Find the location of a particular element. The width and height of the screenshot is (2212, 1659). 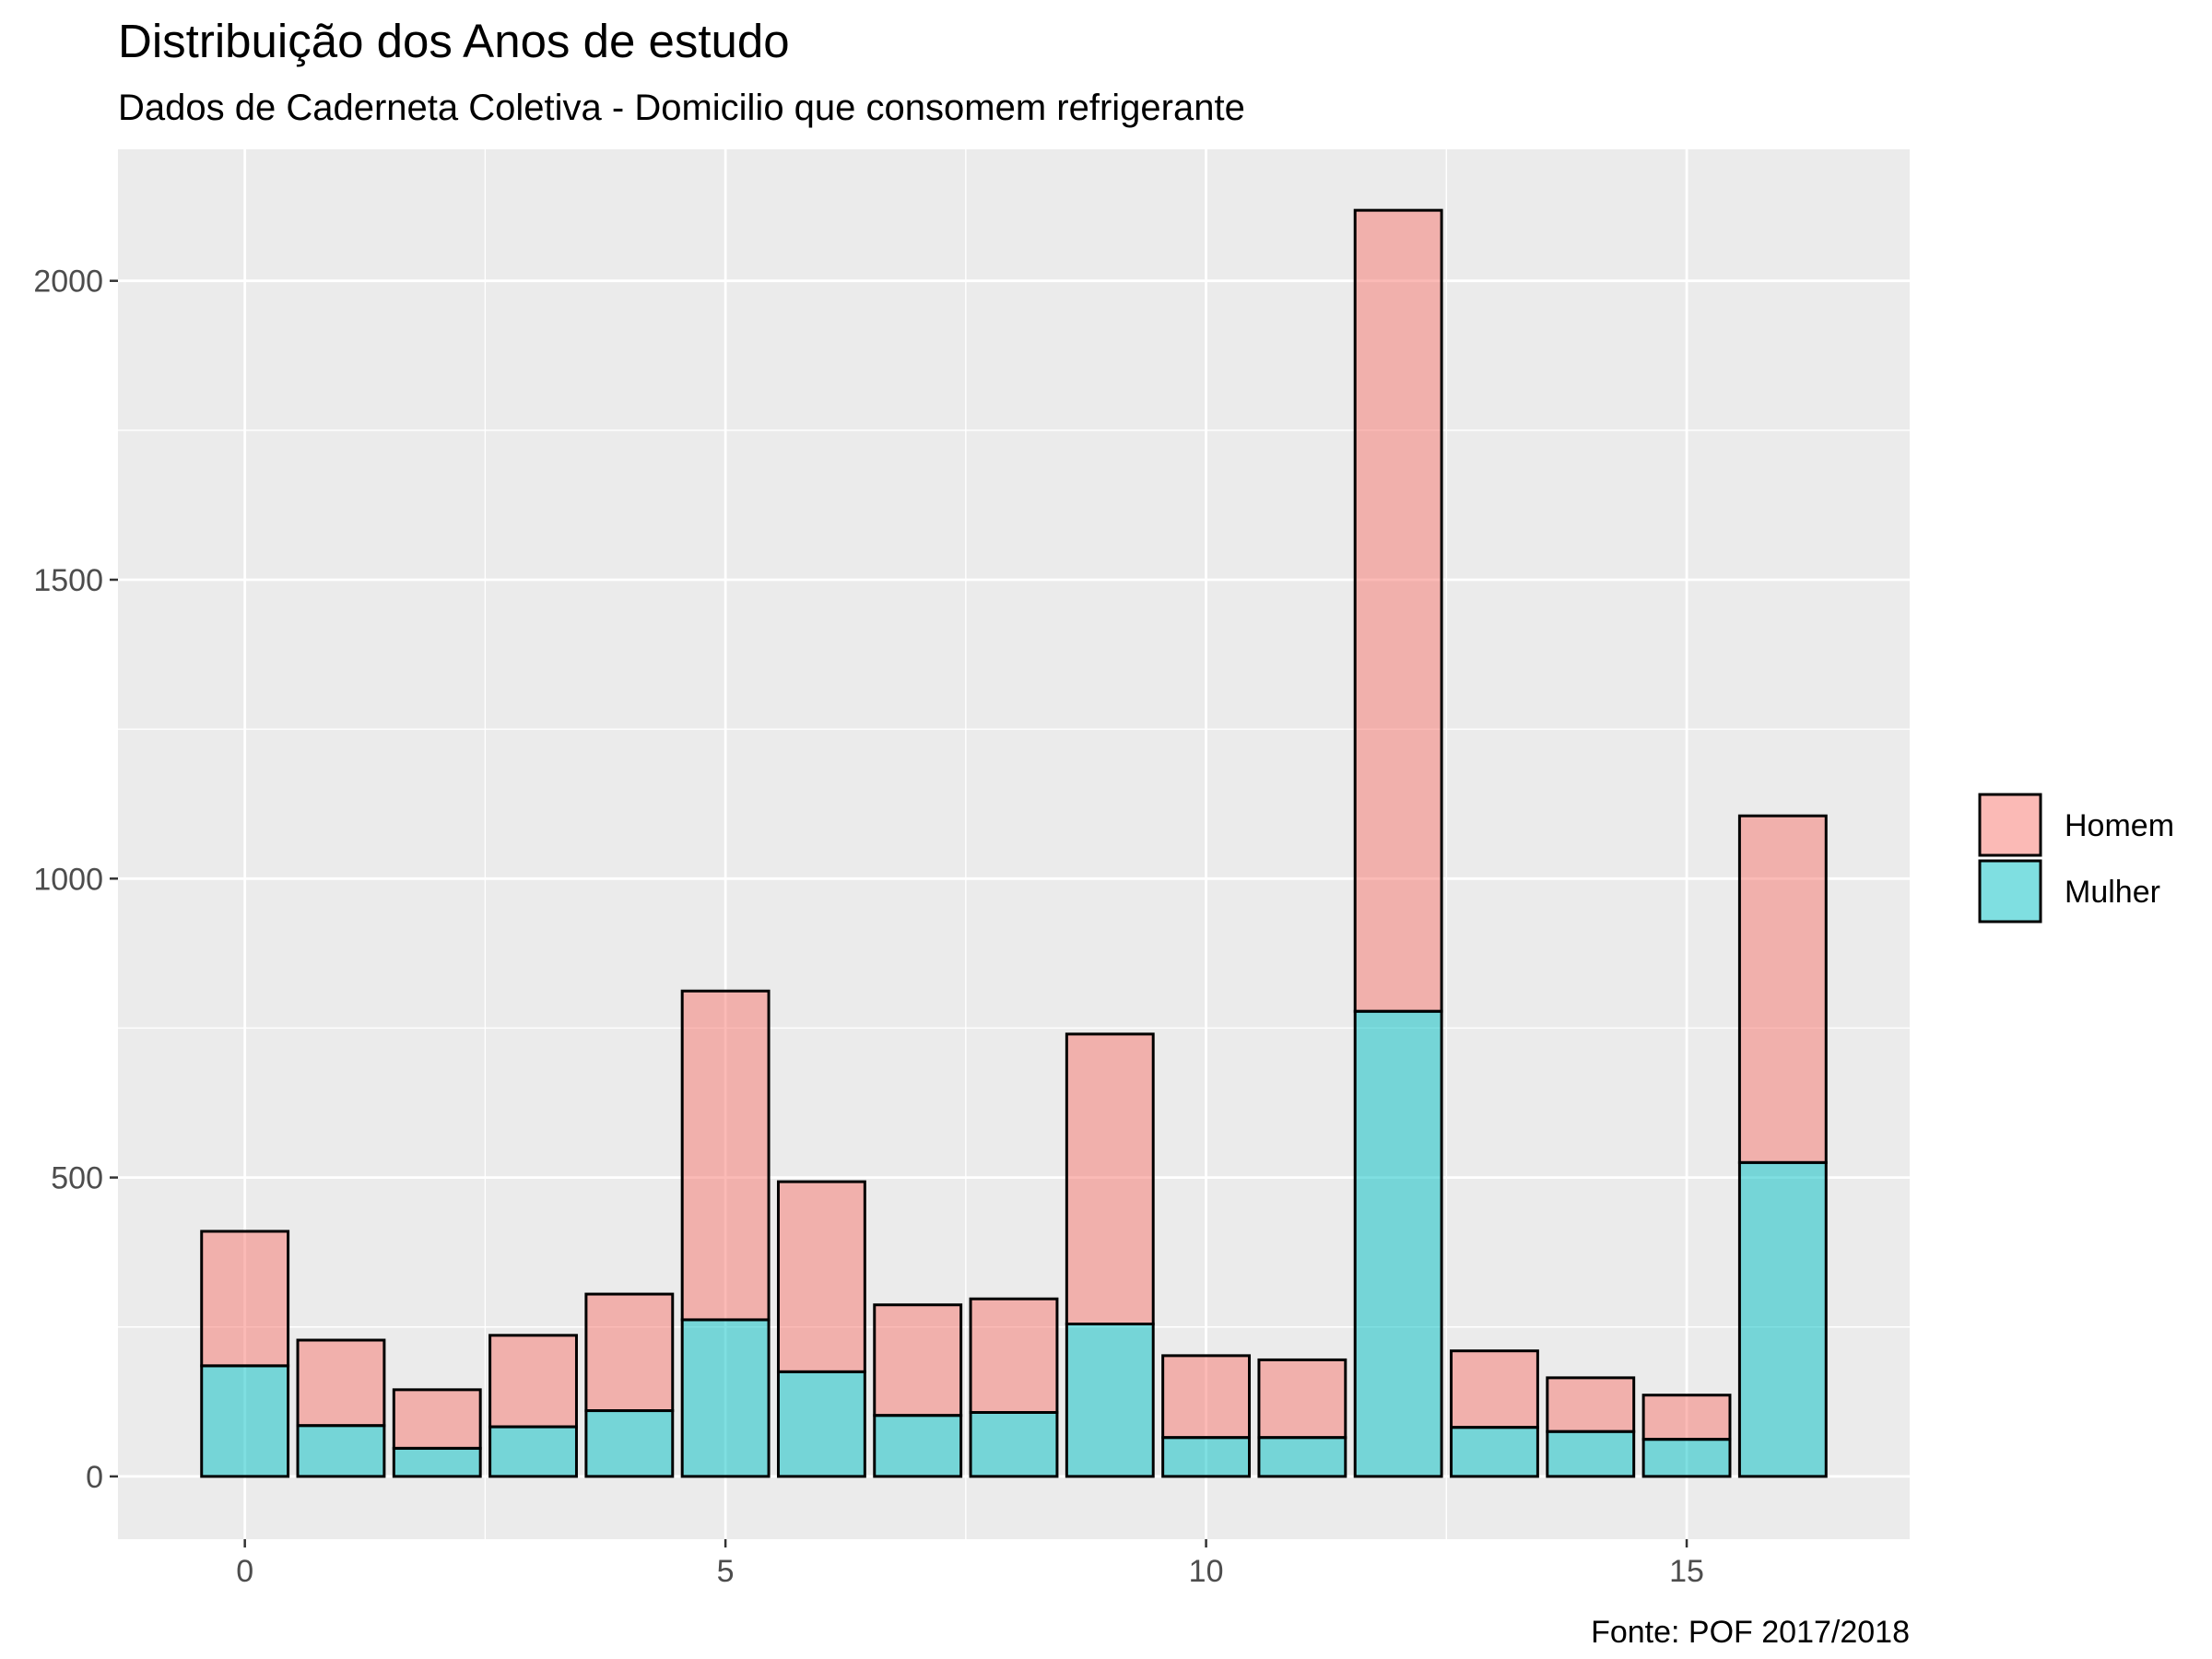

legend-key-homem is located at coordinates (2010, 825).